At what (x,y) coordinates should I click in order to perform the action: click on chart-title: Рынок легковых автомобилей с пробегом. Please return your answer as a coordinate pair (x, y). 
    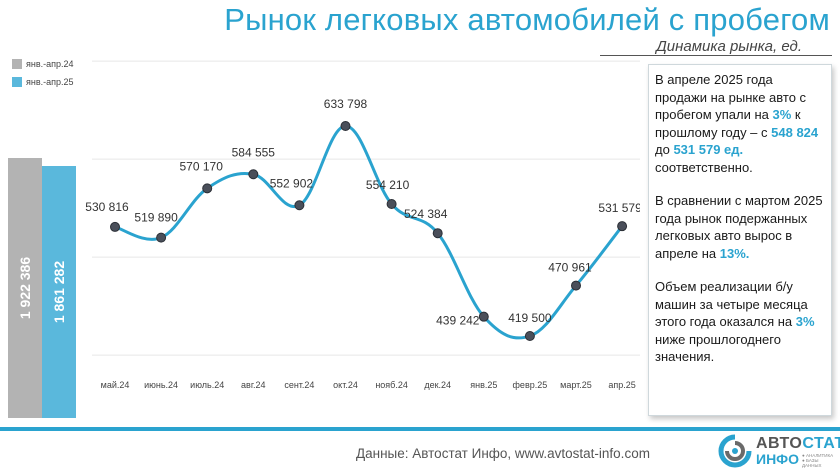
    Looking at the image, I should click on (527, 19).